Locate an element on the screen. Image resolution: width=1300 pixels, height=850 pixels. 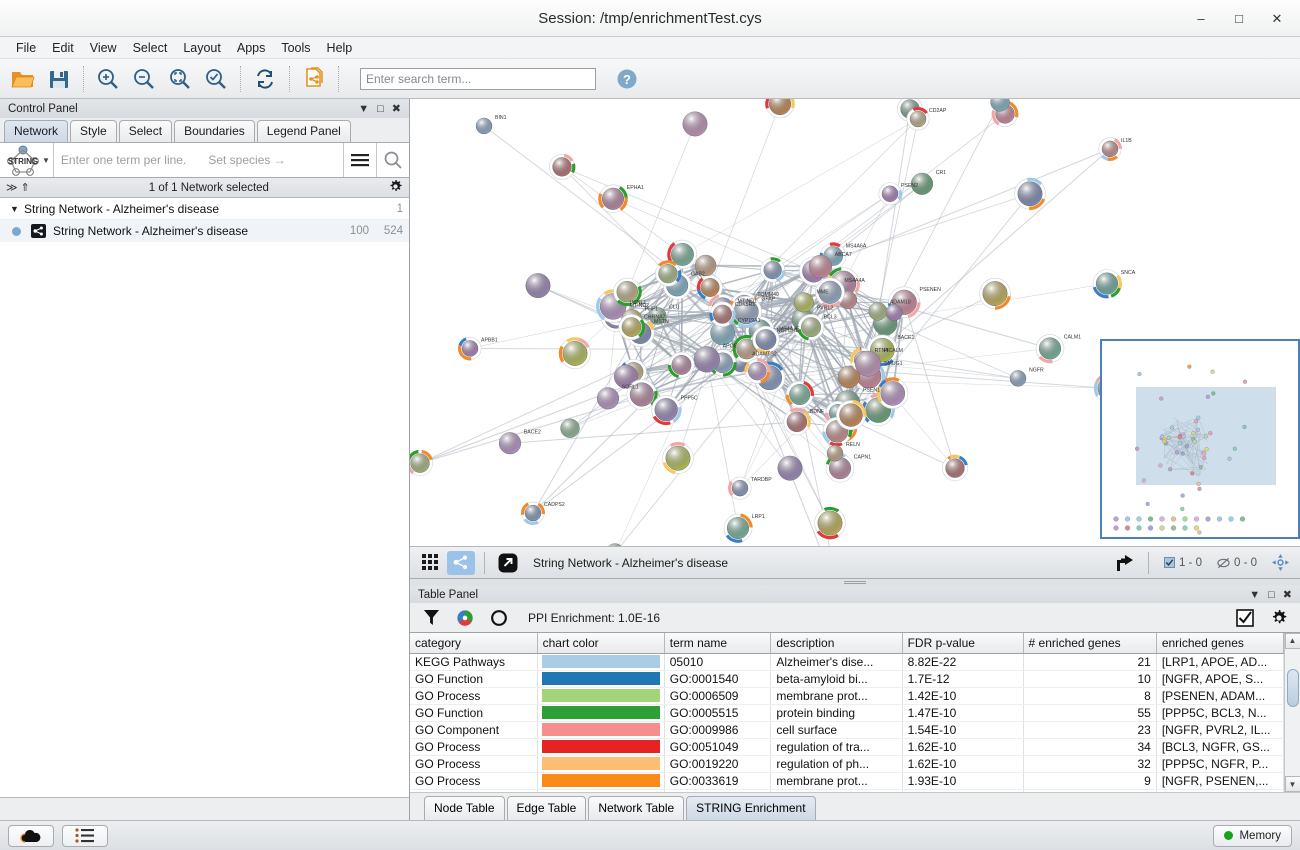
col-description: description is located at coordinates (836, 643).